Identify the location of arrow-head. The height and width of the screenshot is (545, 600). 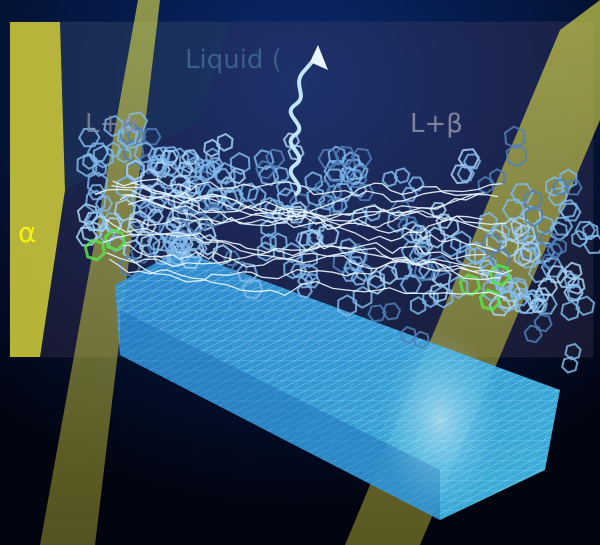
(319, 57).